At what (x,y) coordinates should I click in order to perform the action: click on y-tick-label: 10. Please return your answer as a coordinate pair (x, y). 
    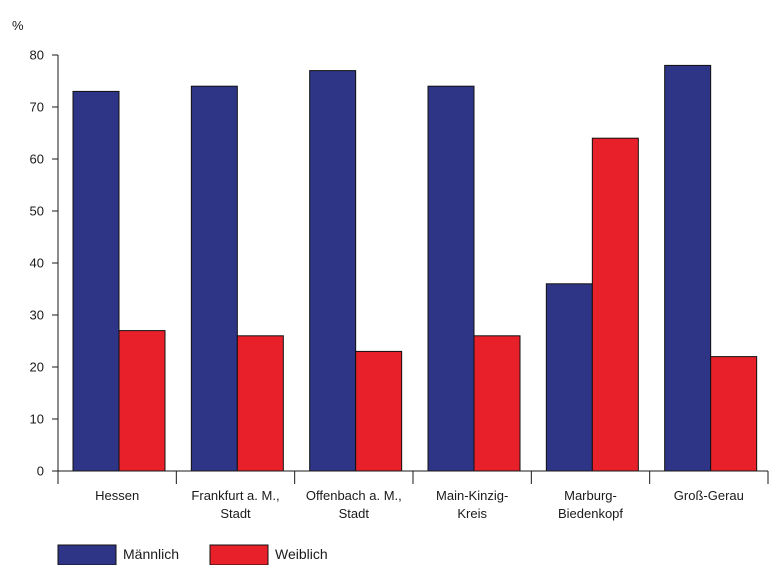
    Looking at the image, I should click on (37, 419).